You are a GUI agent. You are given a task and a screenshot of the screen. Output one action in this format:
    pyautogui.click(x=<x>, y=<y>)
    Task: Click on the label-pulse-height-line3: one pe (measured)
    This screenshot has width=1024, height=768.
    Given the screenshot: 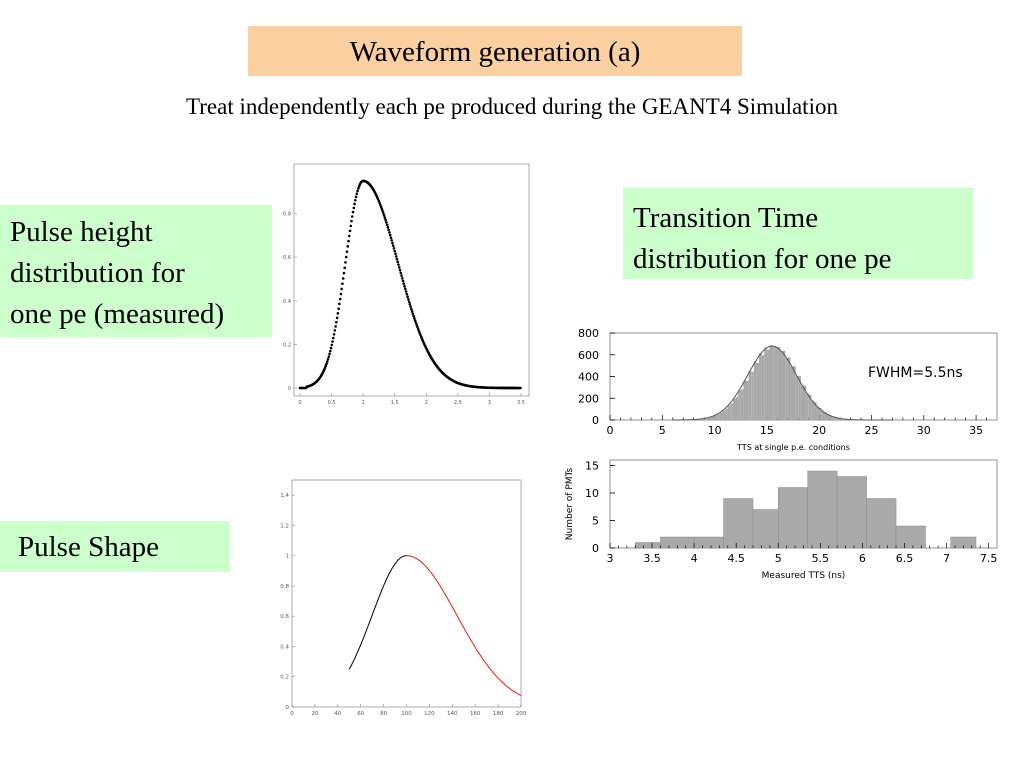 What is the action you would take?
    pyautogui.click(x=117, y=314)
    